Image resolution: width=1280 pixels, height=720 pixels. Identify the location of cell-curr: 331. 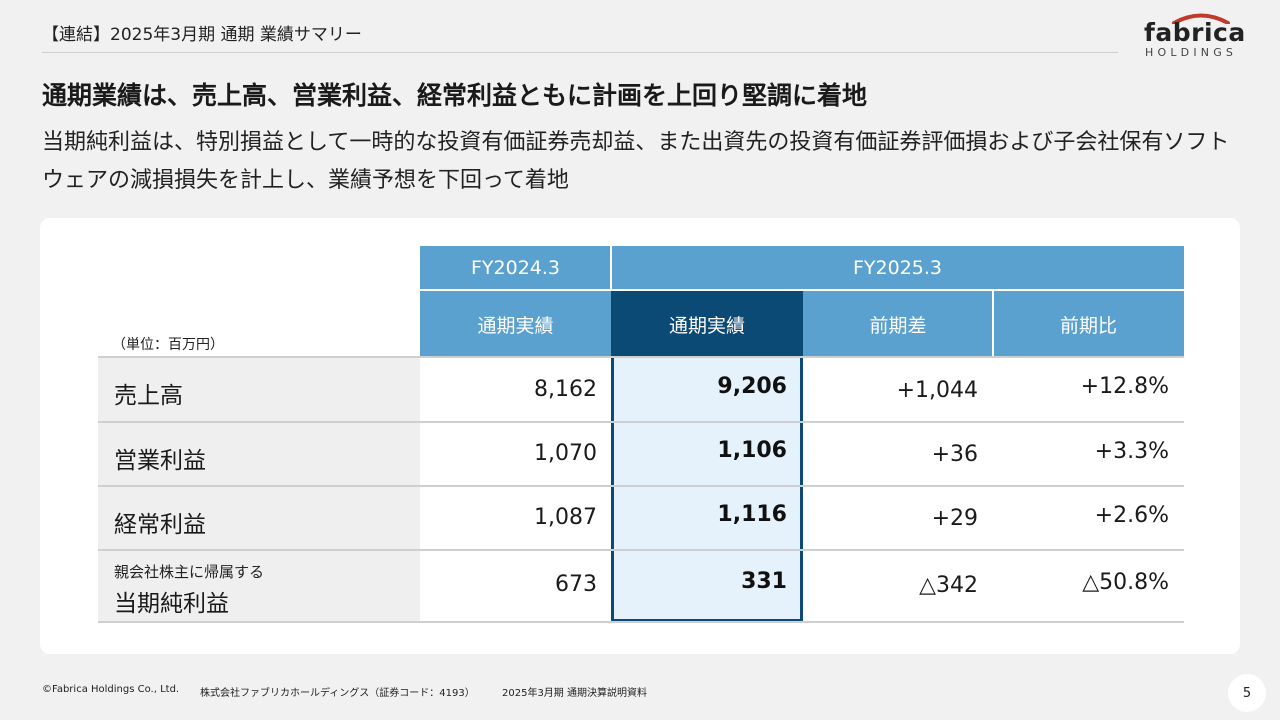
(764, 581).